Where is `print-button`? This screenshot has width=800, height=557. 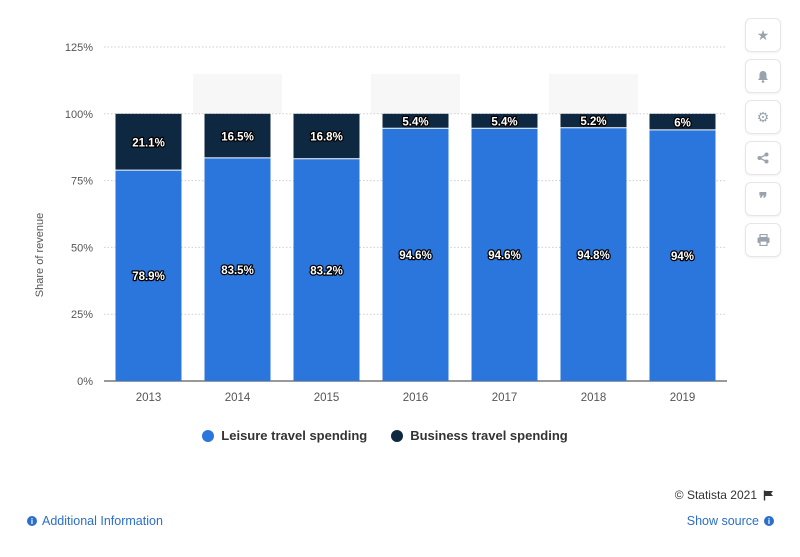 print-button is located at coordinates (763, 240).